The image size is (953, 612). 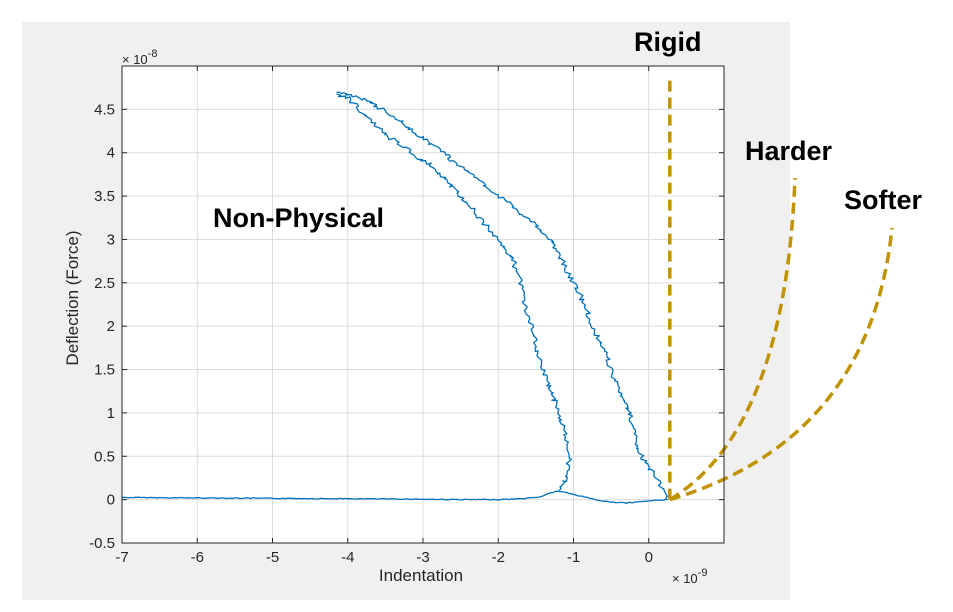 What do you see at coordinates (298, 218) in the screenshot?
I see `annotation-non-physical: Non-Physical` at bounding box center [298, 218].